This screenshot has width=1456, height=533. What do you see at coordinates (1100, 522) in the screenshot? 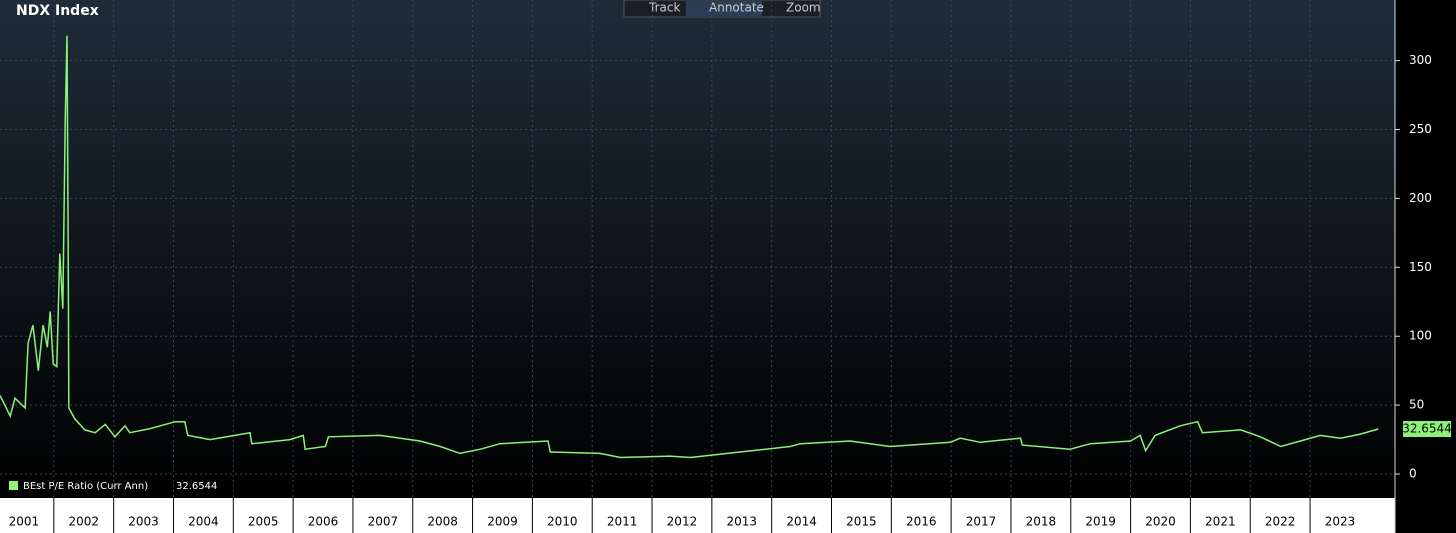
I see `x-tick-label: 2019` at bounding box center [1100, 522].